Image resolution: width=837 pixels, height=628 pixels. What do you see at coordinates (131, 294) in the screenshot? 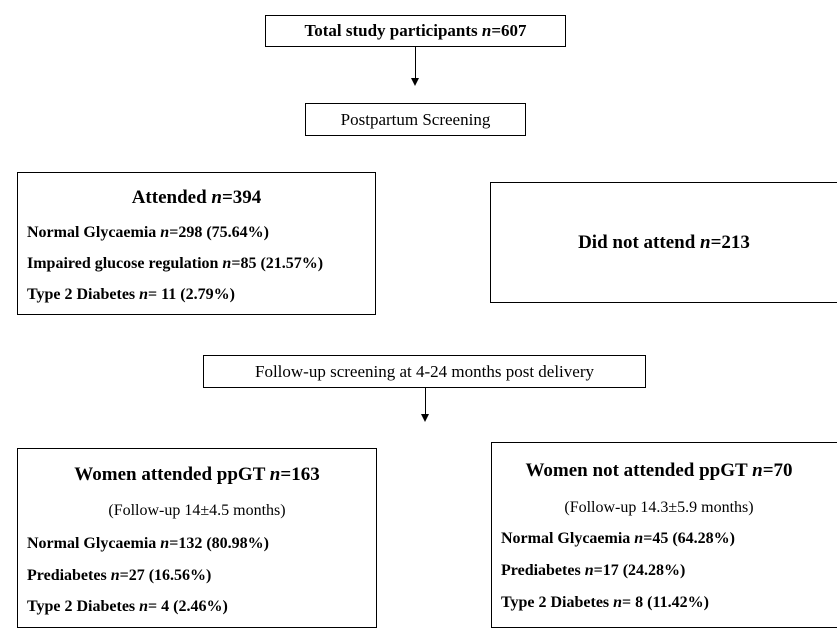
I see `attended-row-t2d: Type 2 Diabetes n= 11 (2.79%)` at bounding box center [131, 294].